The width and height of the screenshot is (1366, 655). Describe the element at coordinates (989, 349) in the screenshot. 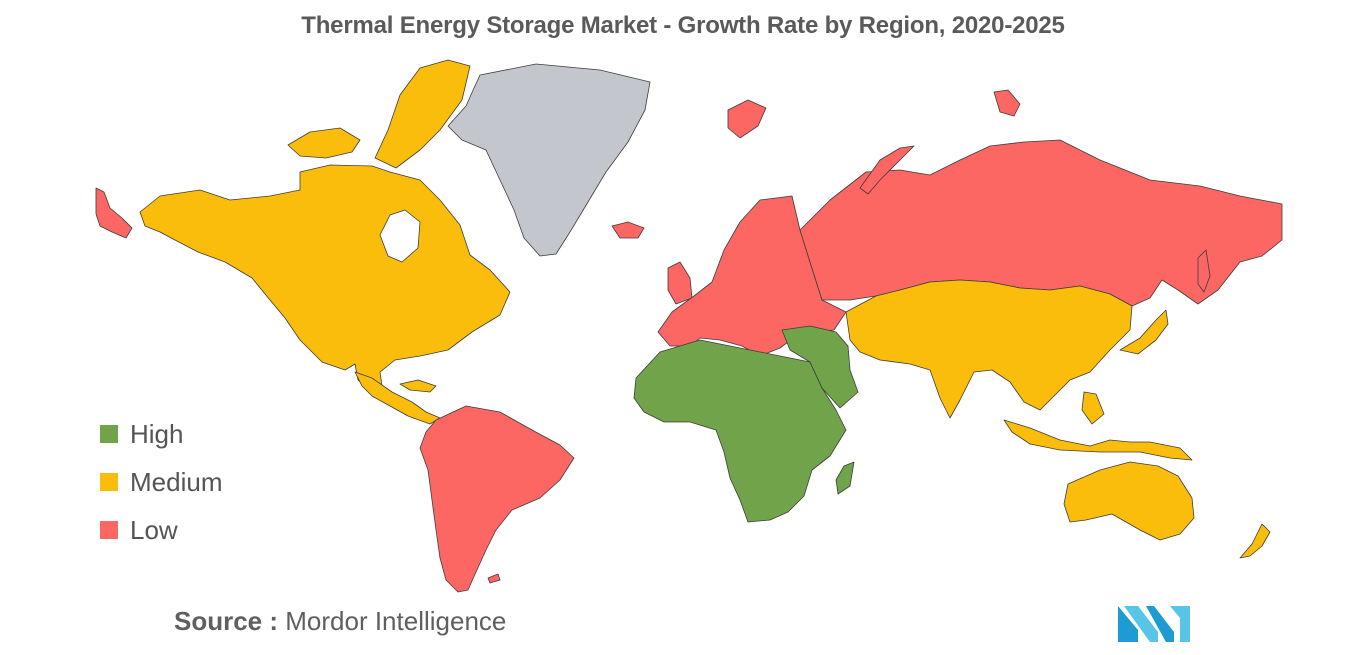

I see `region-asia` at that location.